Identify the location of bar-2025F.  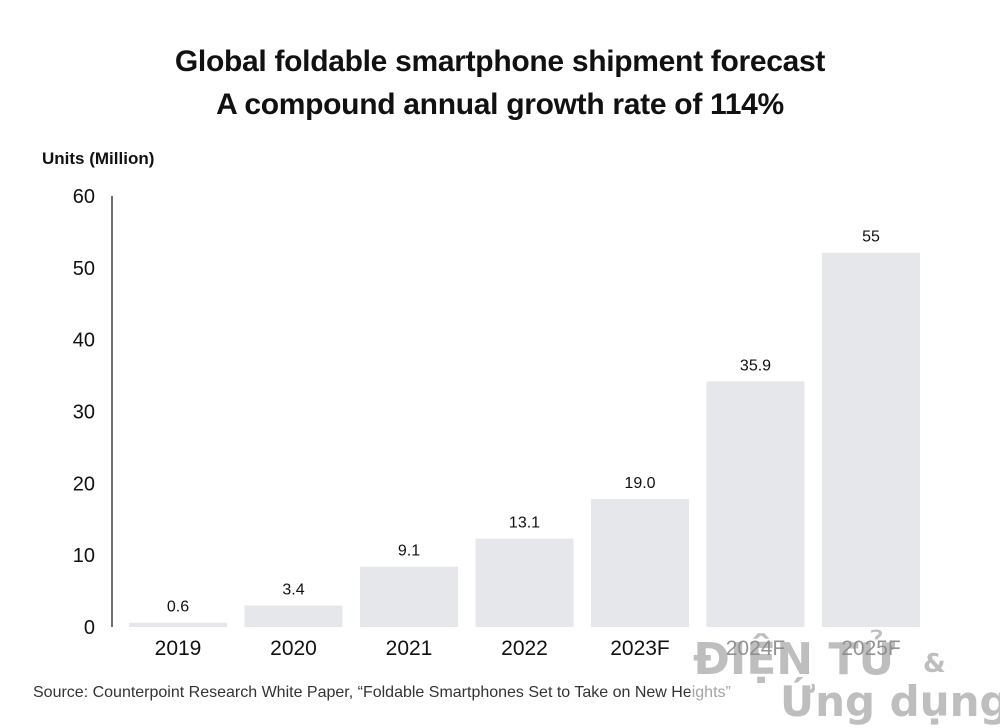
(871, 439).